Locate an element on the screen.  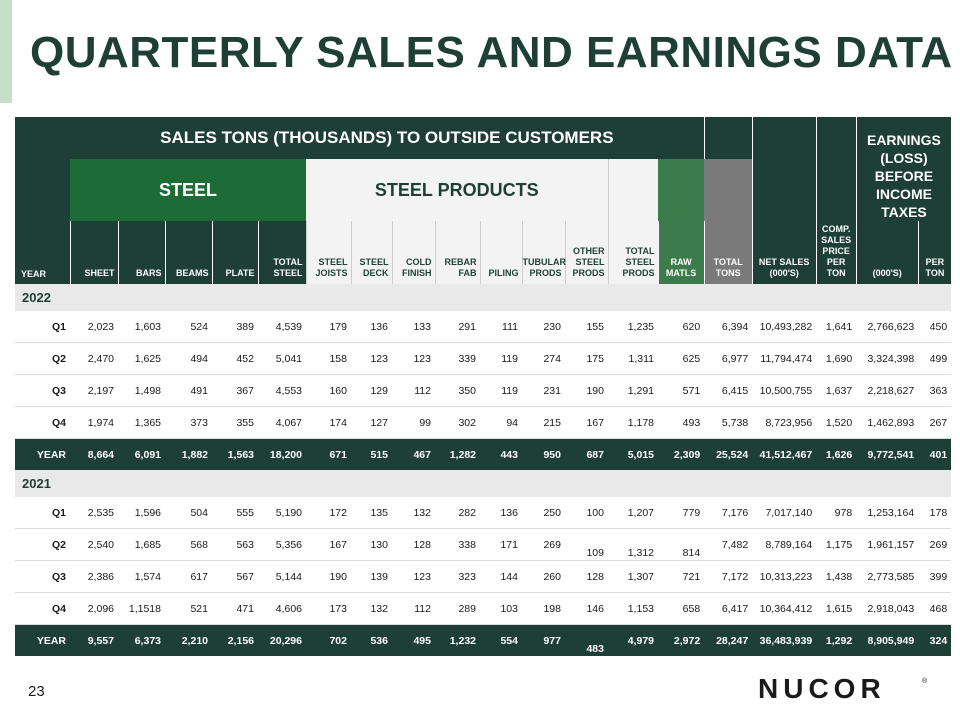
column-header: OTHER STEEL PRODS is located at coordinates (586, 252).